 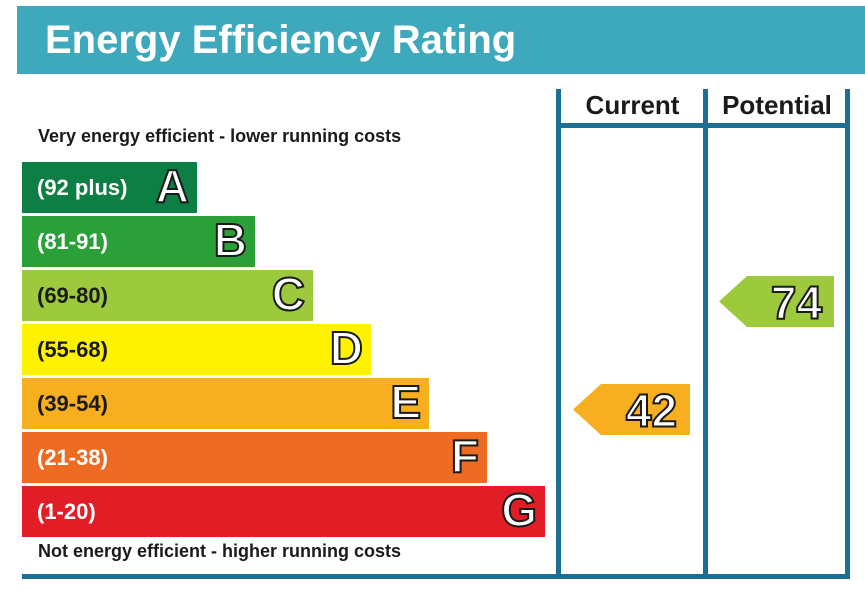 I want to click on current-rating-arrow: 42, so click(x=631, y=411).